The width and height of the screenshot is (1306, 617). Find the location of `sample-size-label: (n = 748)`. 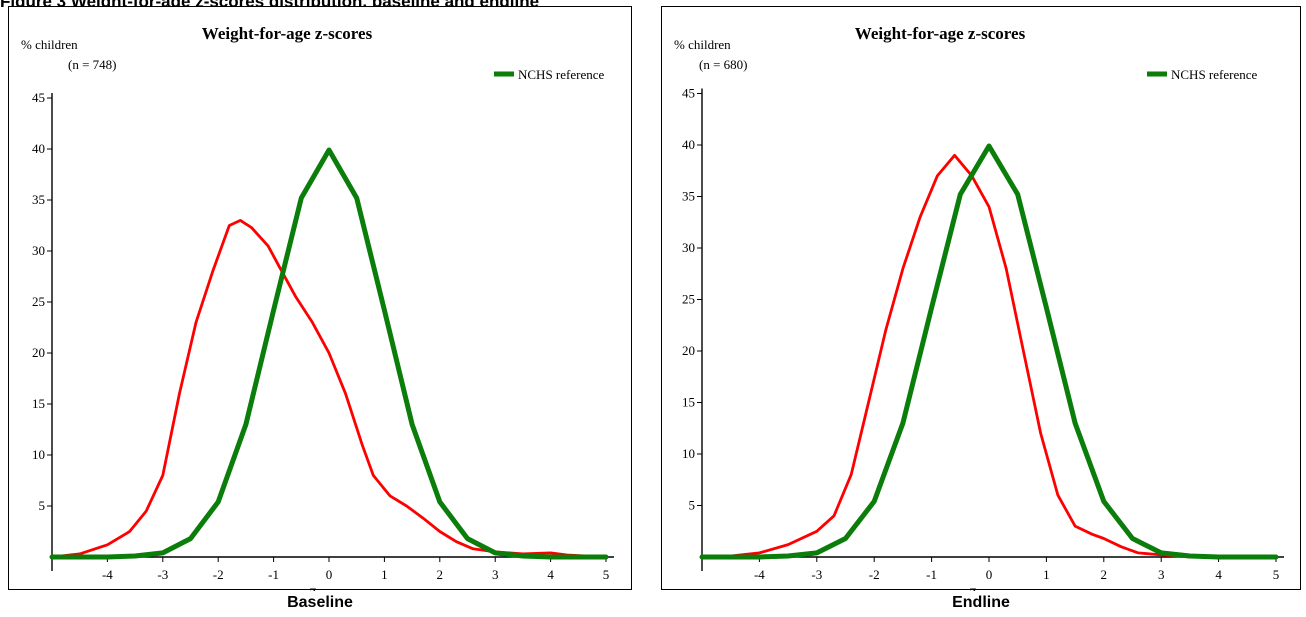

sample-size-label: (n = 748) is located at coordinates (92, 64).